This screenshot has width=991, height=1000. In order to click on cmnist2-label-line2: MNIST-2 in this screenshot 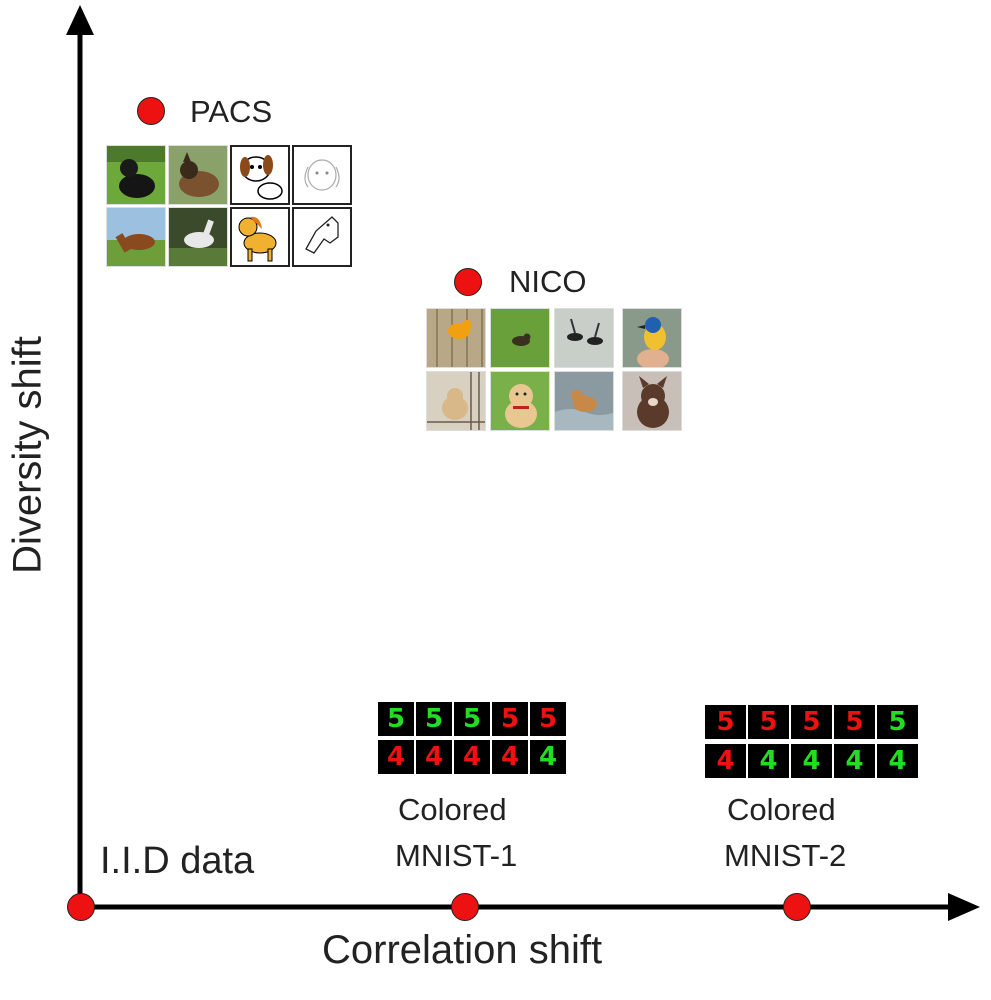, I will do `click(785, 855)`.